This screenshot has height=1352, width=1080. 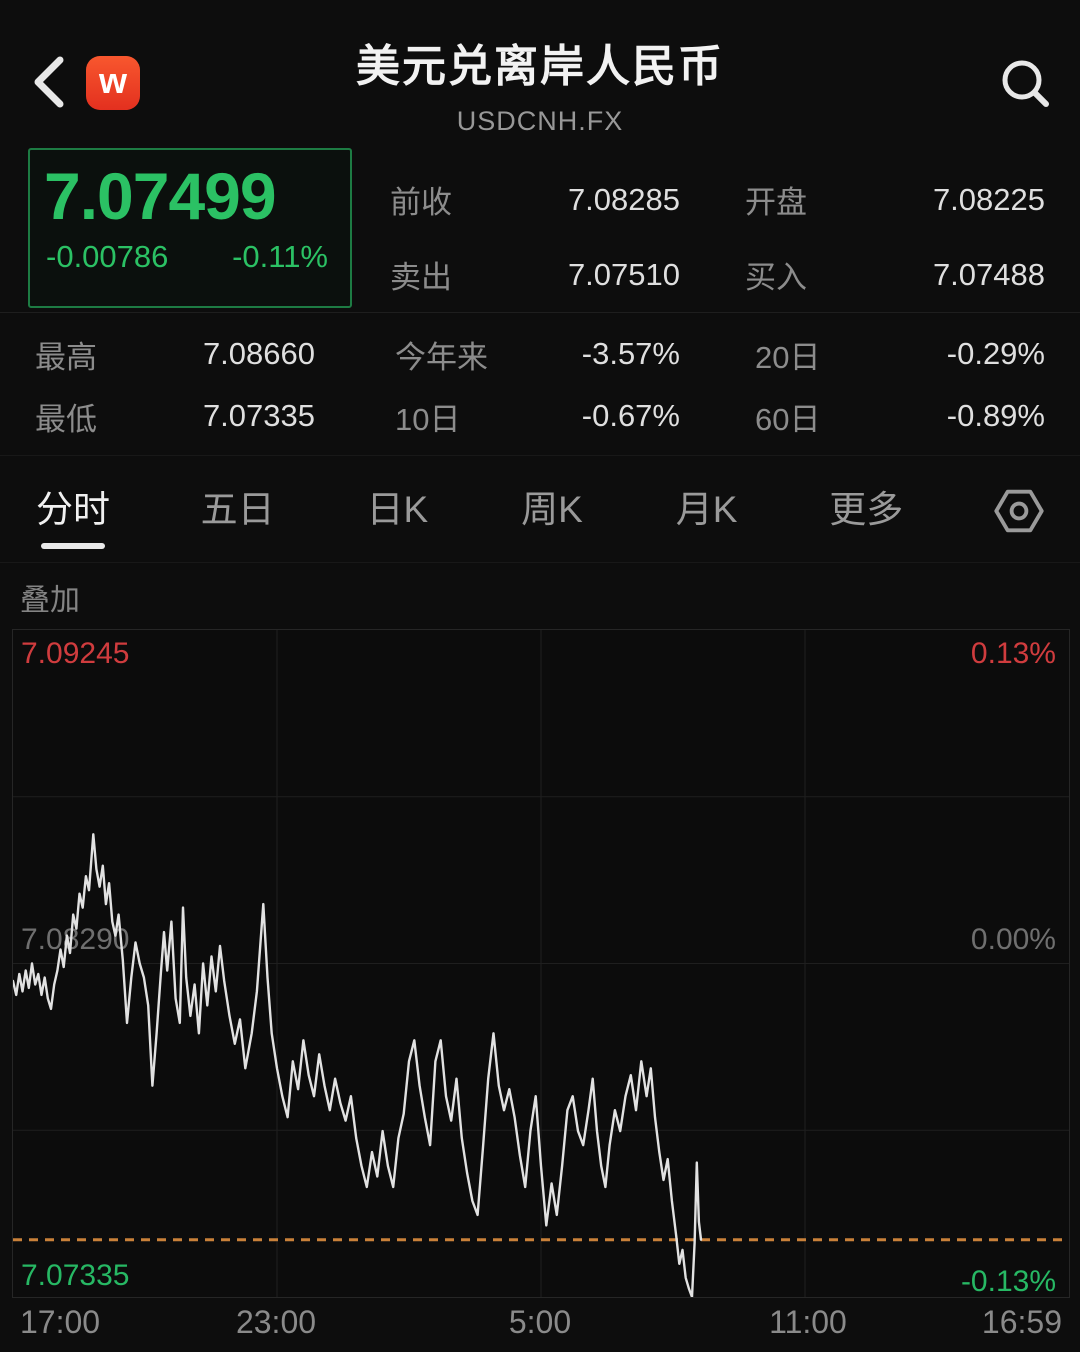 I want to click on tab-5day-label: 五日, so click(x=237, y=509).